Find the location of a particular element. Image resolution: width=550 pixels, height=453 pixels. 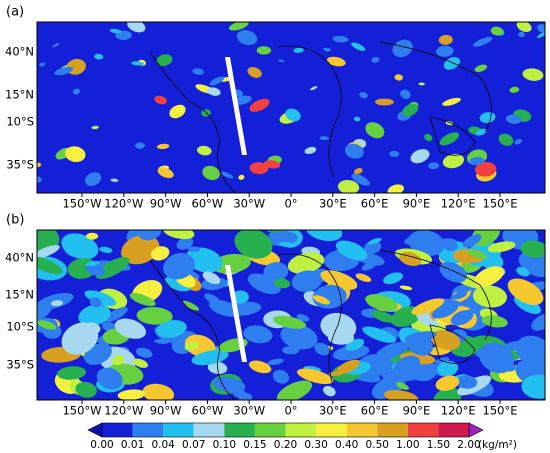

colorbar-tick-label: 2.00 is located at coordinates (468, 445).